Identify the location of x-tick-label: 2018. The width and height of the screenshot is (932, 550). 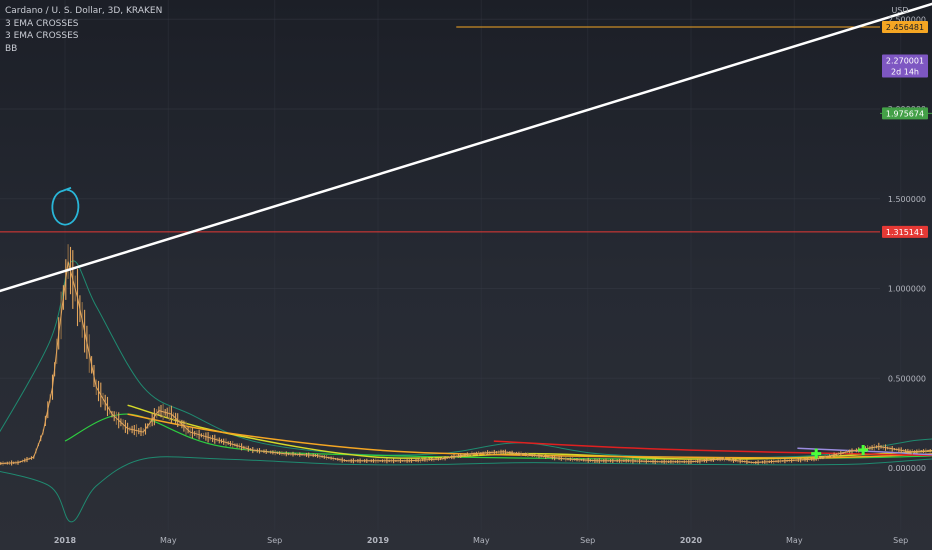
(65, 540).